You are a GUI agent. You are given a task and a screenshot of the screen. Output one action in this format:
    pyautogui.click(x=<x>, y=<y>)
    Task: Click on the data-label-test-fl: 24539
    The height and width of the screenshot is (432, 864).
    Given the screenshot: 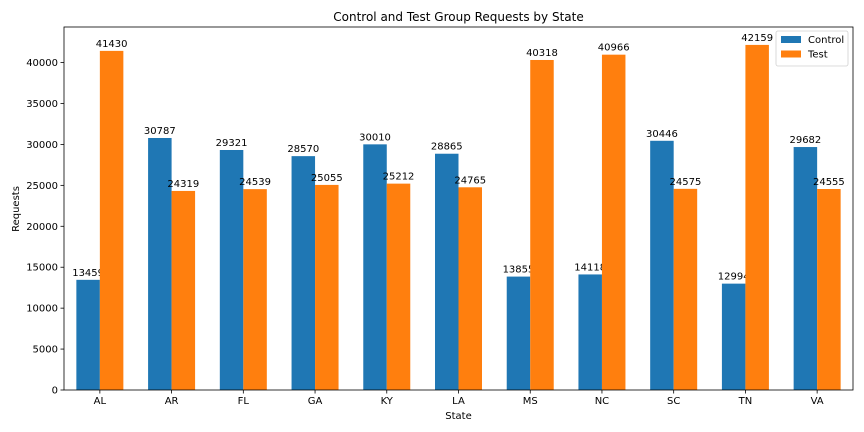 What is the action you would take?
    pyautogui.click(x=255, y=182)
    